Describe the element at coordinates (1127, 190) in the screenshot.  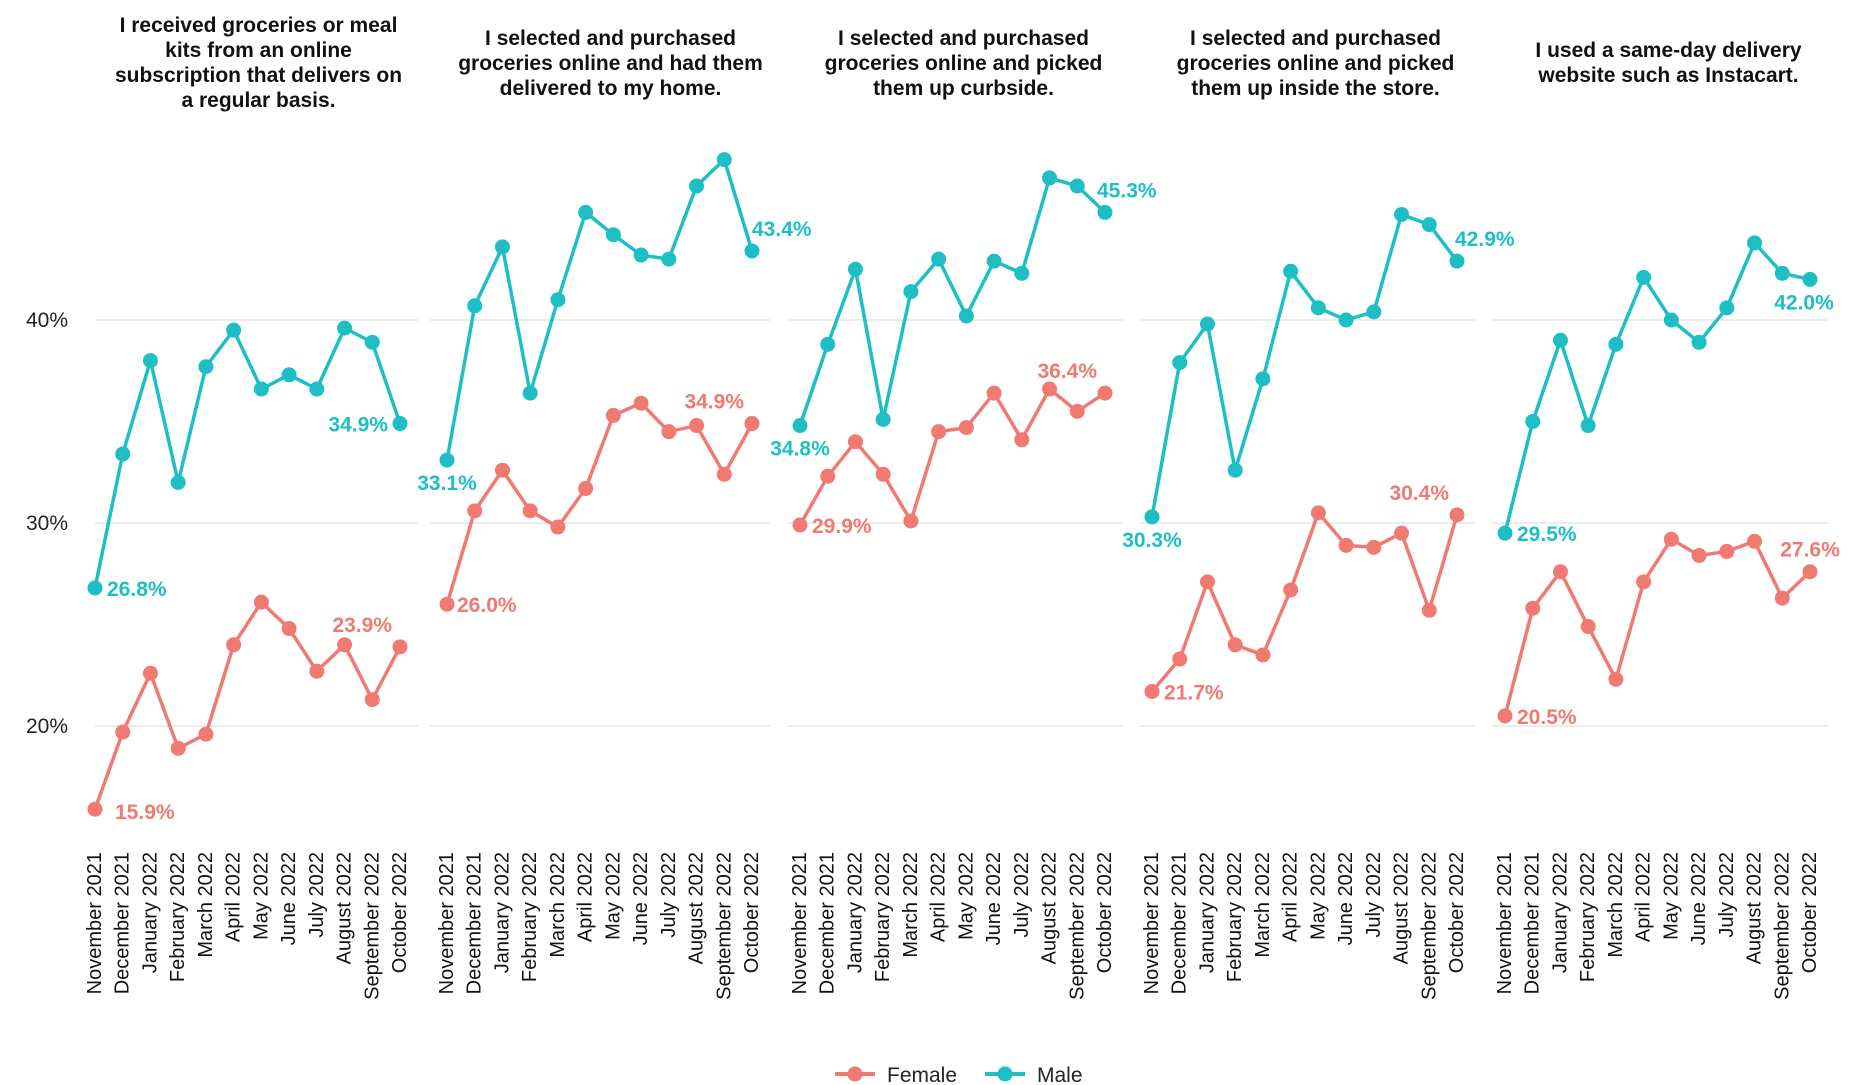
I see `data-label-male: 45.3%` at that location.